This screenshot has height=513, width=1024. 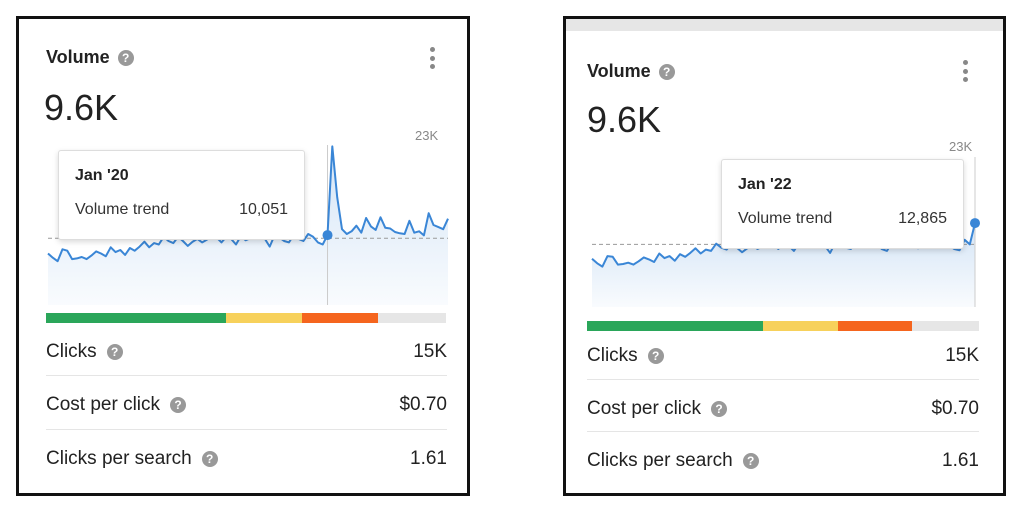 What do you see at coordinates (181, 195) in the screenshot?
I see `chart-tooltip: Jan '20 Volume trend 10,051` at bounding box center [181, 195].